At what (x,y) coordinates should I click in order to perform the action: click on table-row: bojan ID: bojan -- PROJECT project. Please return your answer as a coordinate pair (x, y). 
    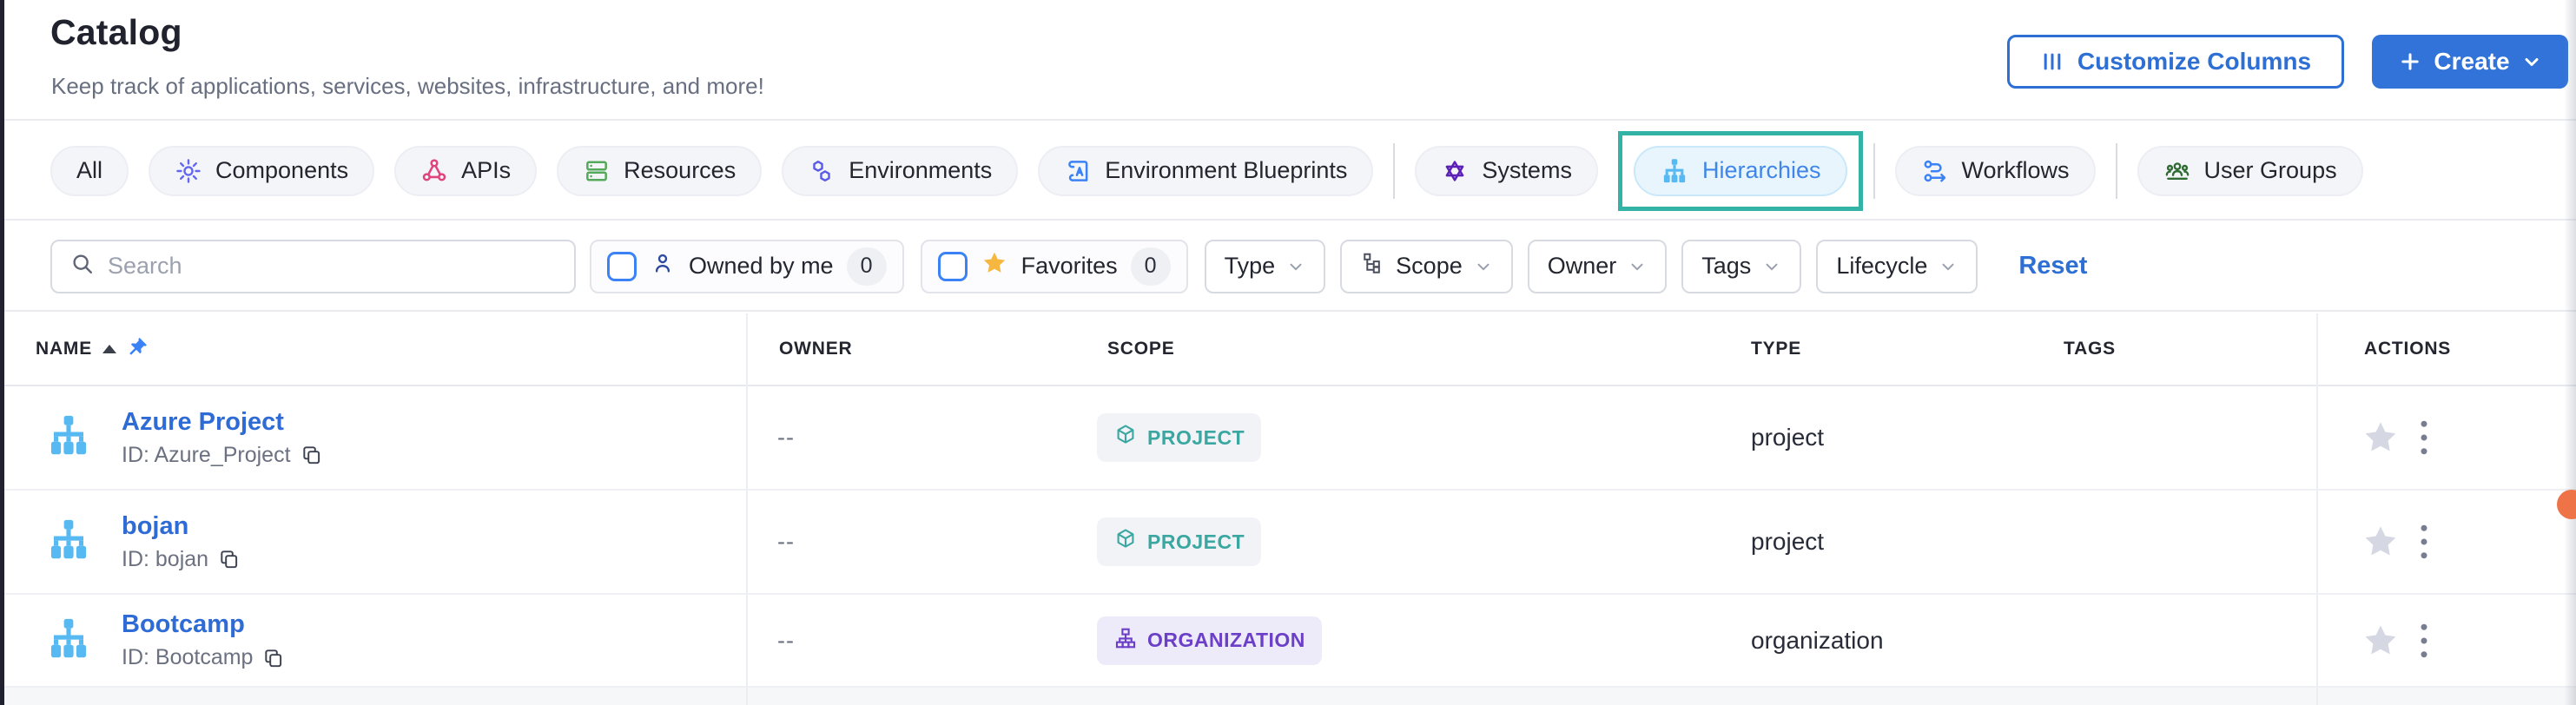
    Looking at the image, I should click on (1290, 543).